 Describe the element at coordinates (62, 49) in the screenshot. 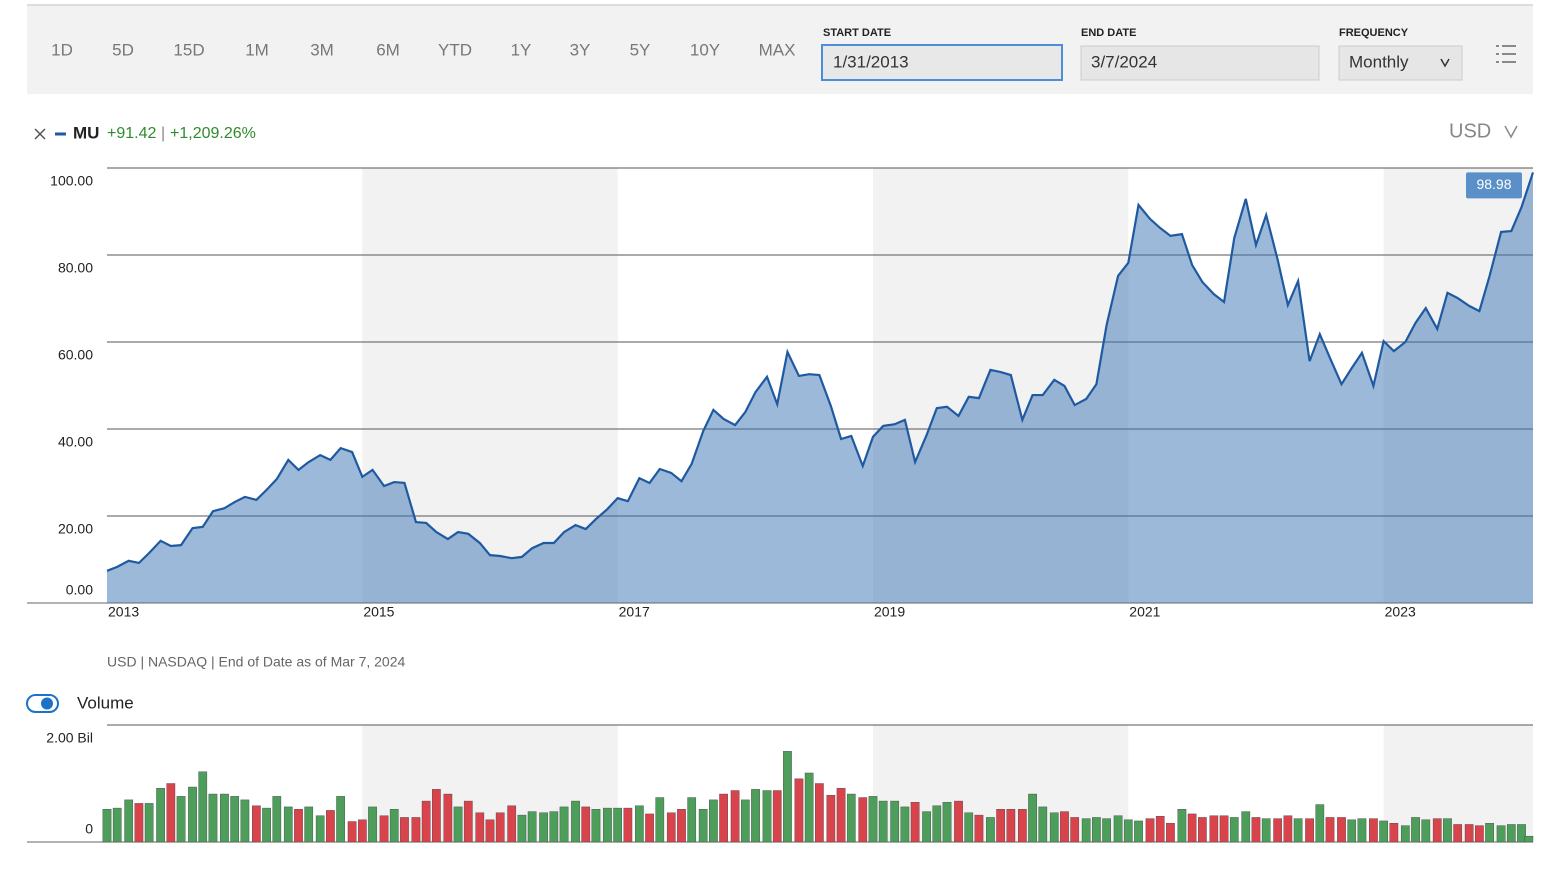

I see `range-button: 1D` at that location.